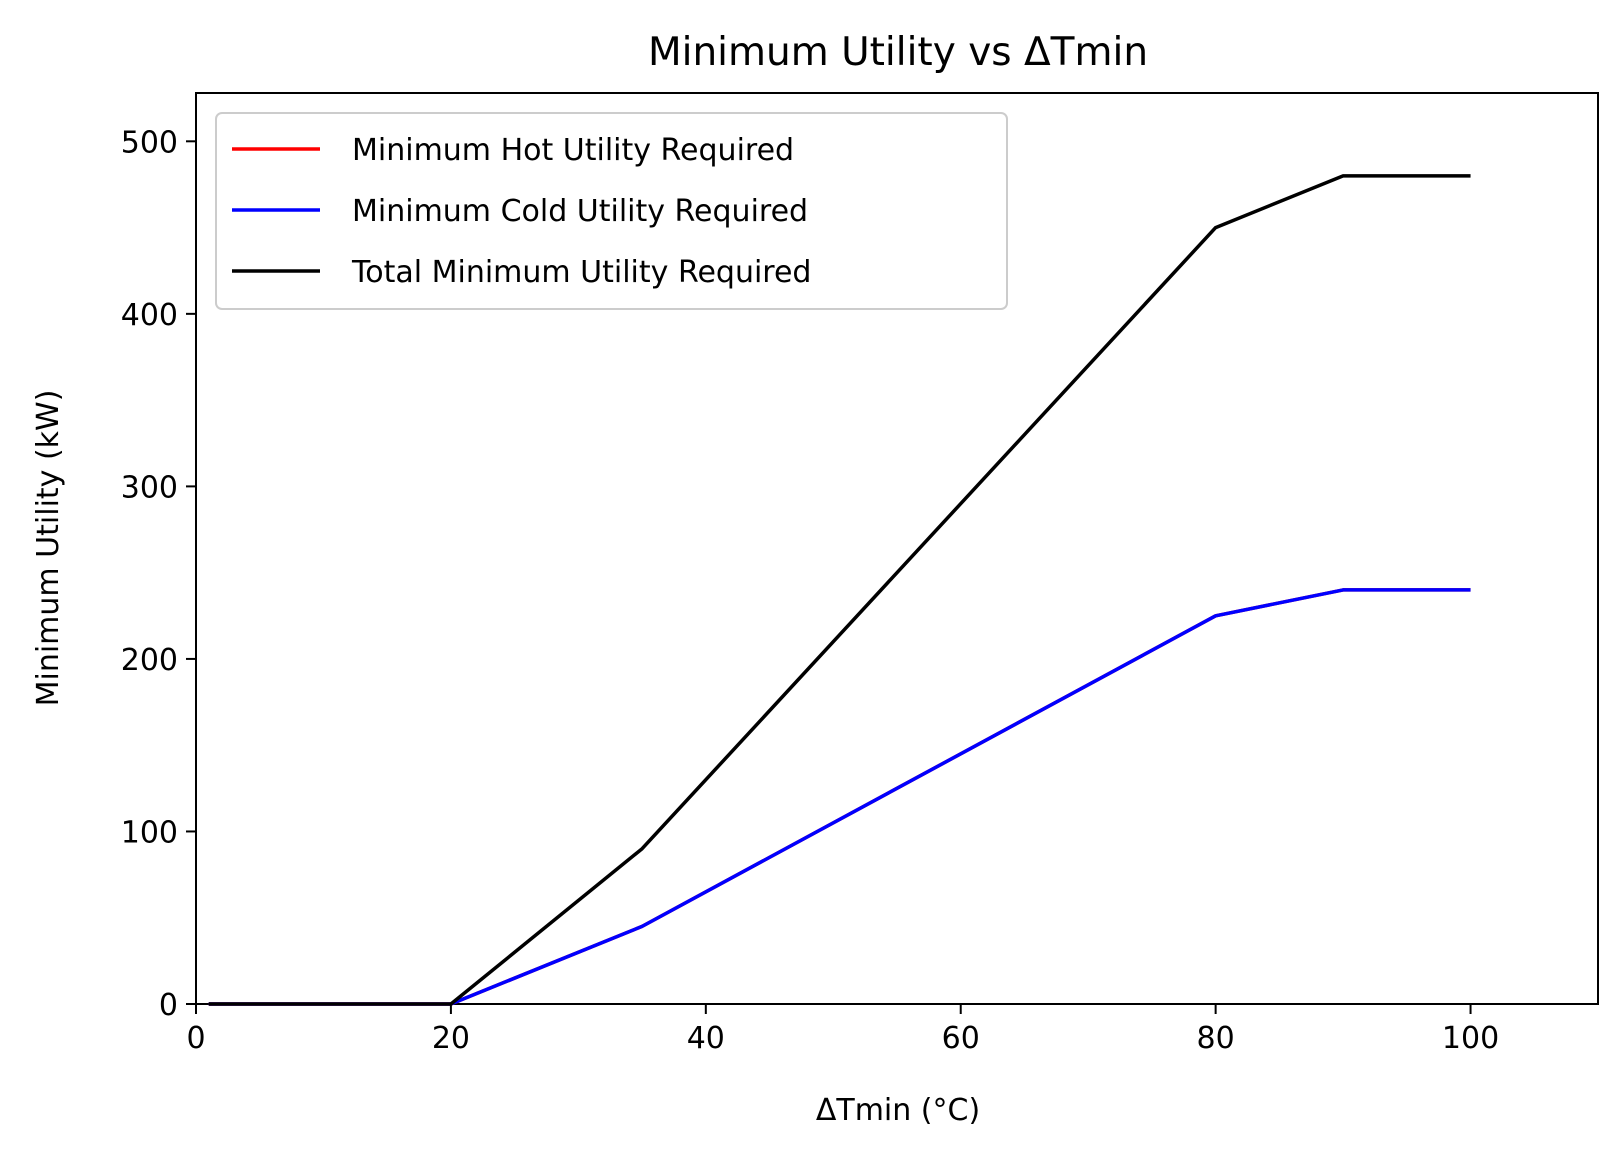 Image resolution: width=1620 pixels, height=1154 pixels. Describe the element at coordinates (581, 272) in the screenshot. I see `legend-label-3: Total Minimum Utility Required` at that location.